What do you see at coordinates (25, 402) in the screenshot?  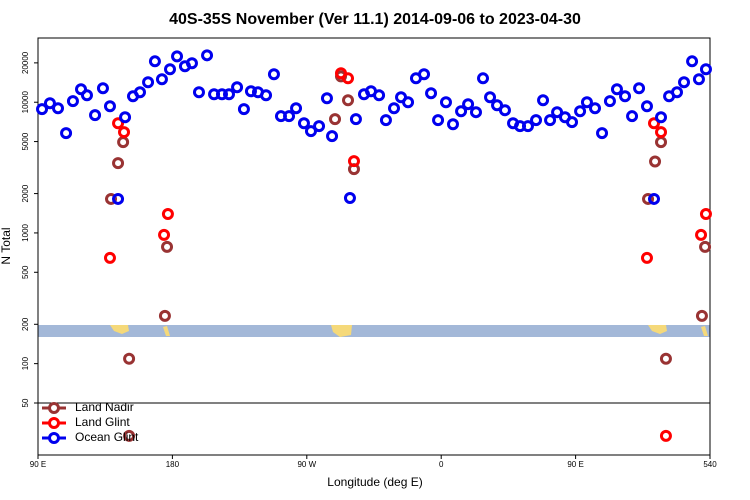 I see `y-tick-label: 50` at bounding box center [25, 402].